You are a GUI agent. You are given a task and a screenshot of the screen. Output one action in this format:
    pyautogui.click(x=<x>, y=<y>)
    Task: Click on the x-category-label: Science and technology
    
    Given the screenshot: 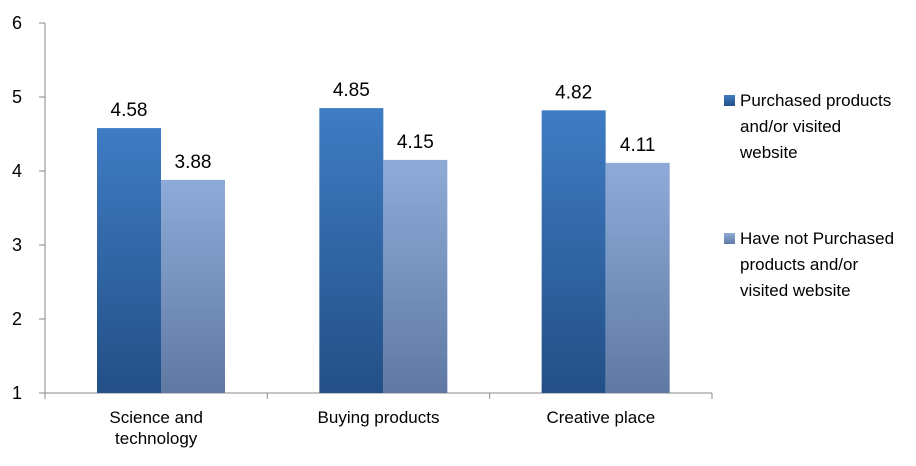 What is the action you would take?
    pyautogui.click(x=156, y=428)
    